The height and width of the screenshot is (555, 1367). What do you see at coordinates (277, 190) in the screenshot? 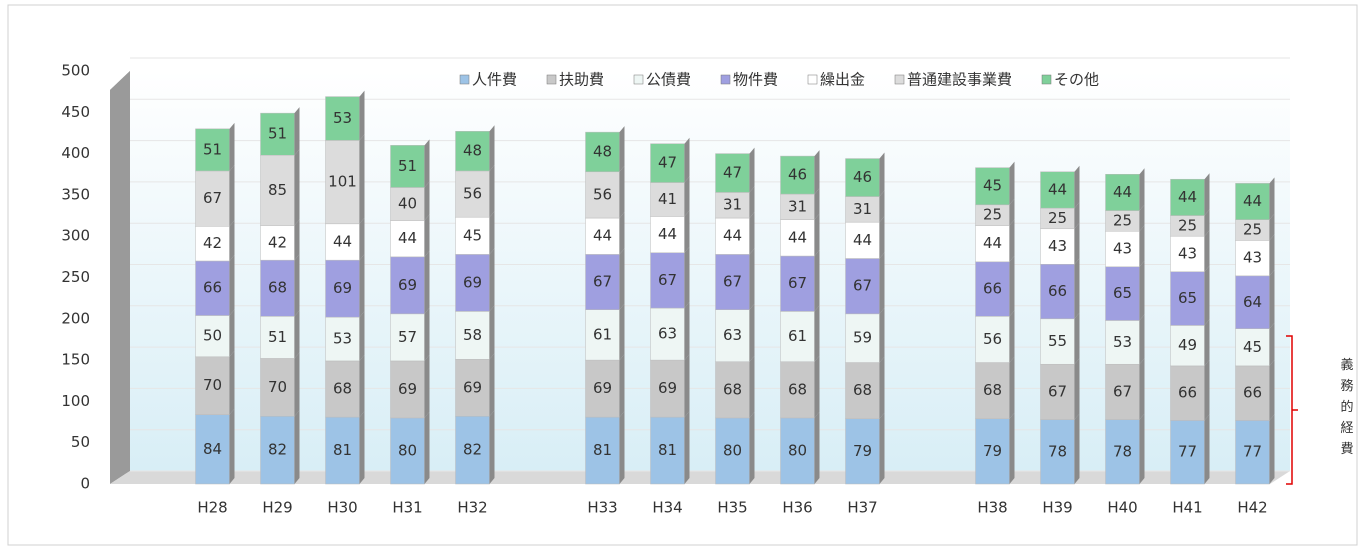
I see `data-label: 85` at bounding box center [277, 190].